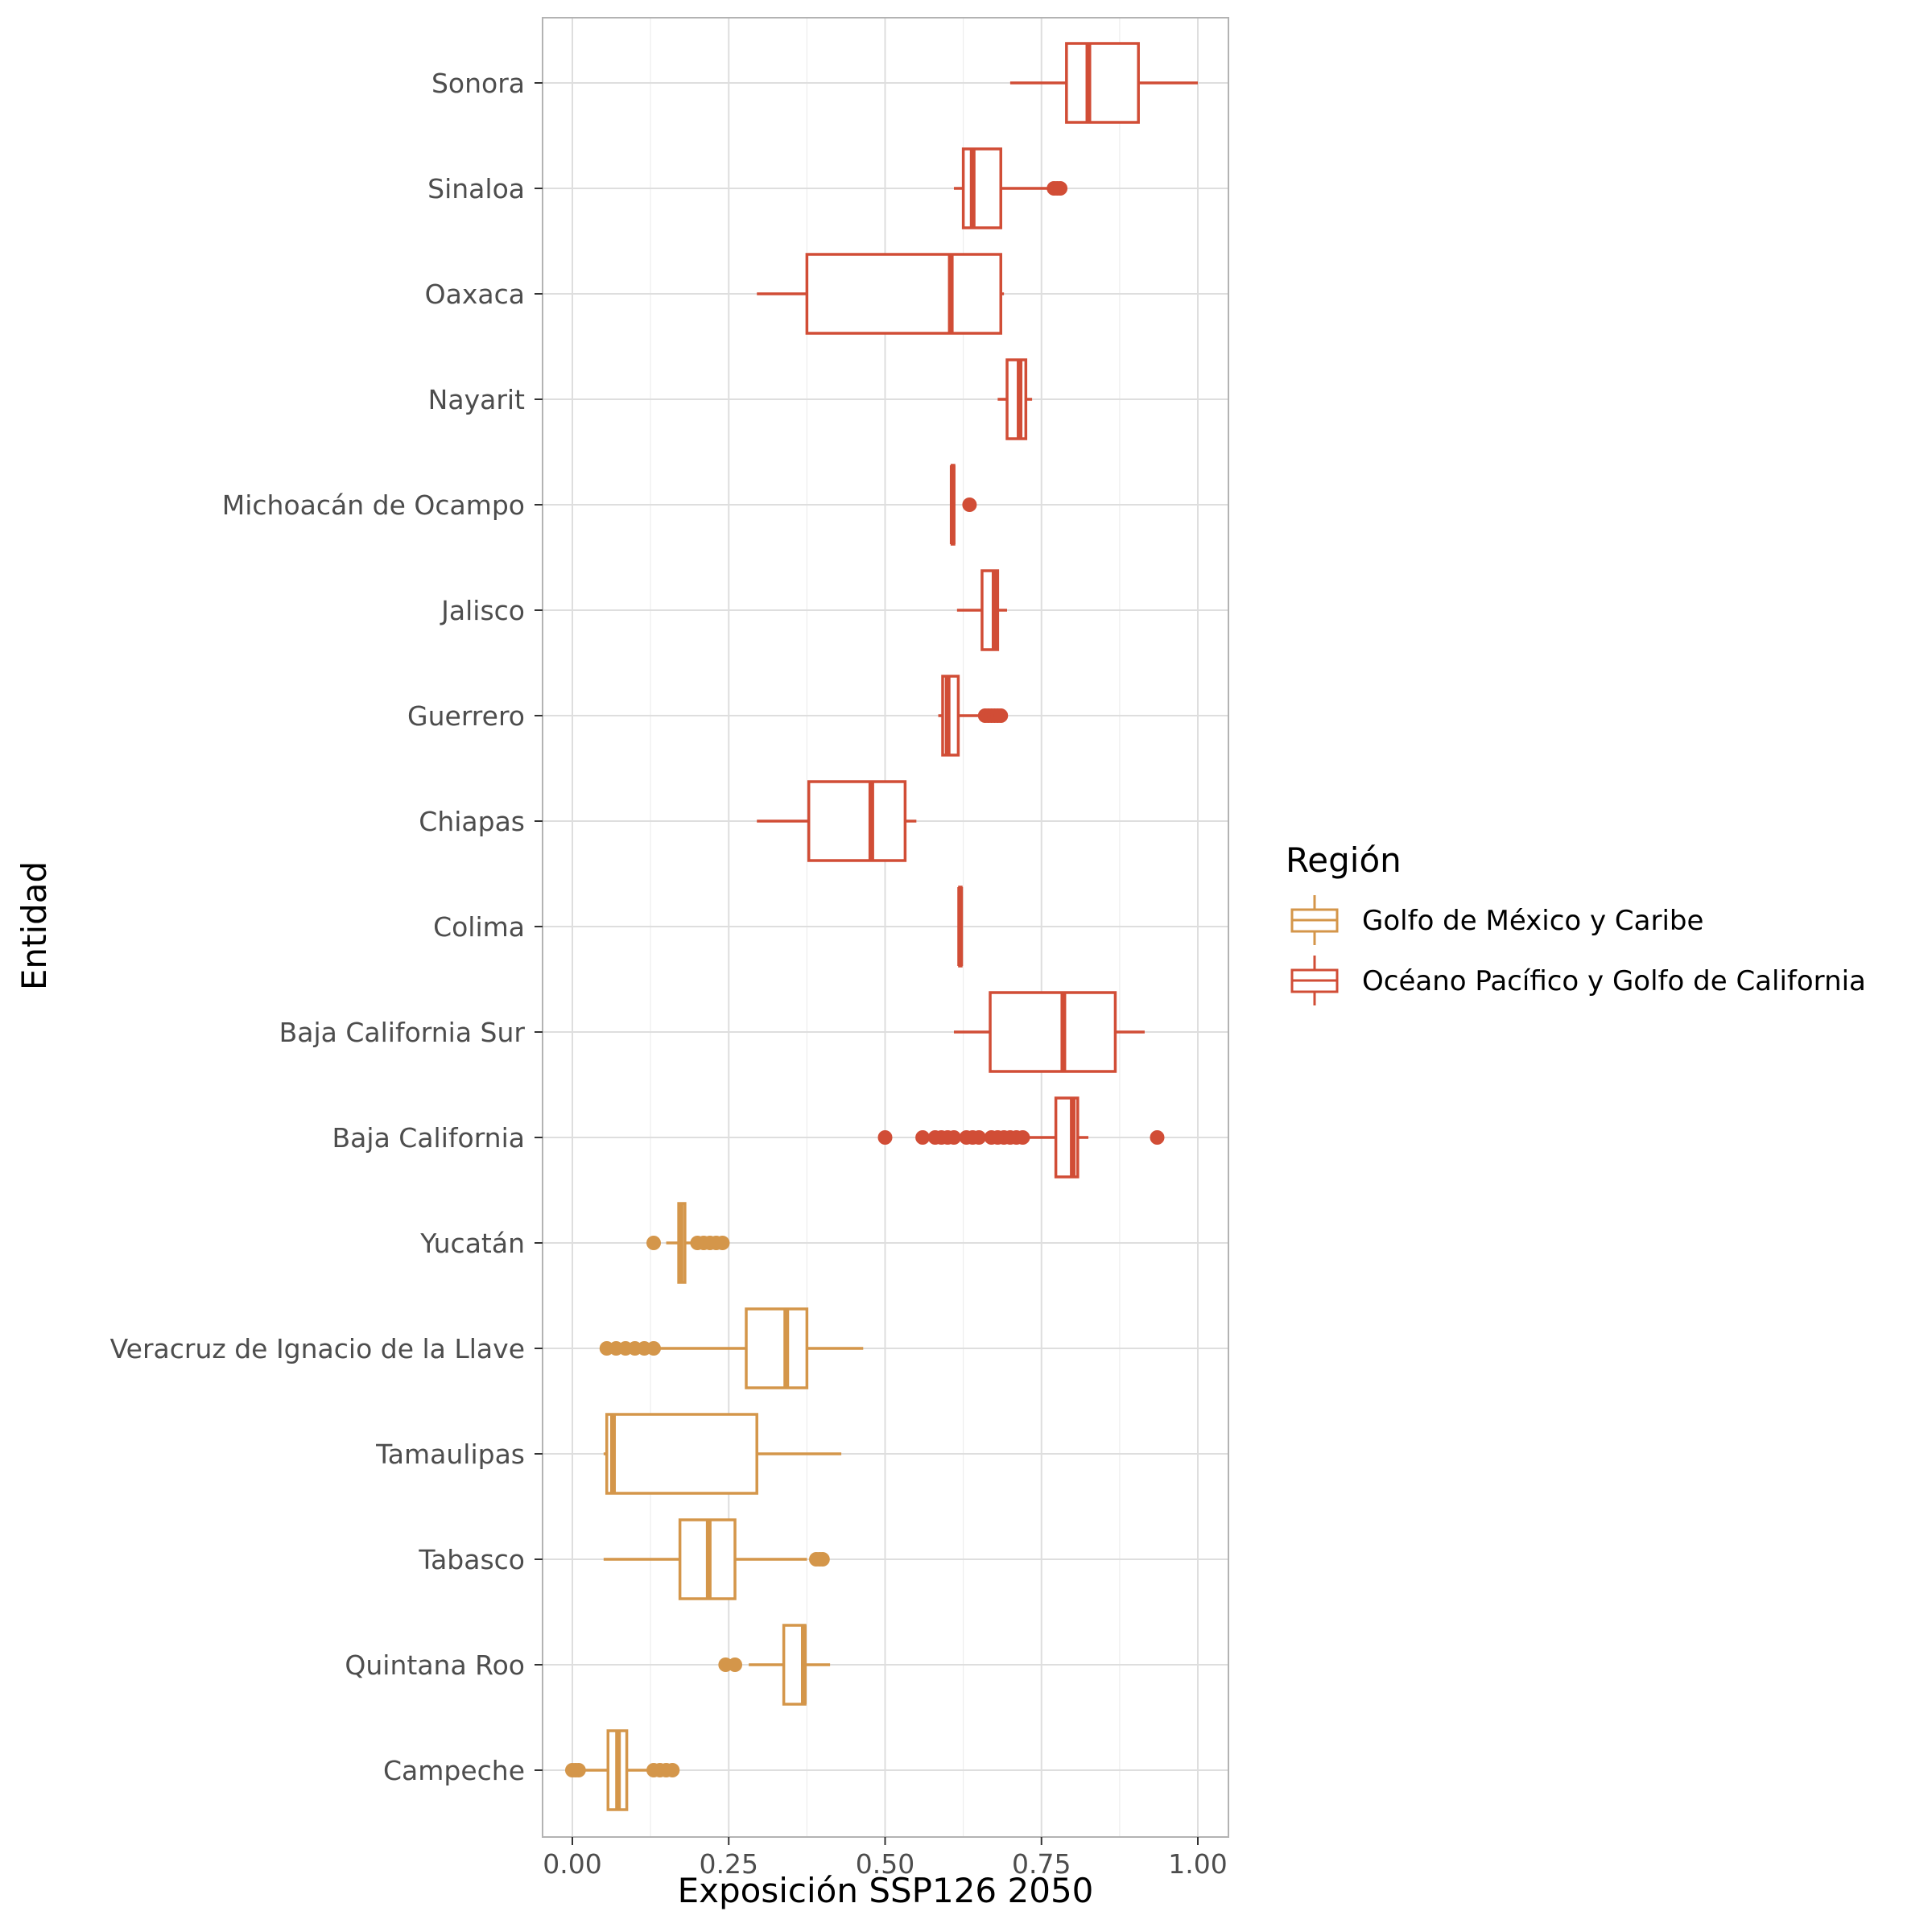  Describe the element at coordinates (1197, 1864) in the screenshot. I see `x-tick-label: 1.00` at that location.